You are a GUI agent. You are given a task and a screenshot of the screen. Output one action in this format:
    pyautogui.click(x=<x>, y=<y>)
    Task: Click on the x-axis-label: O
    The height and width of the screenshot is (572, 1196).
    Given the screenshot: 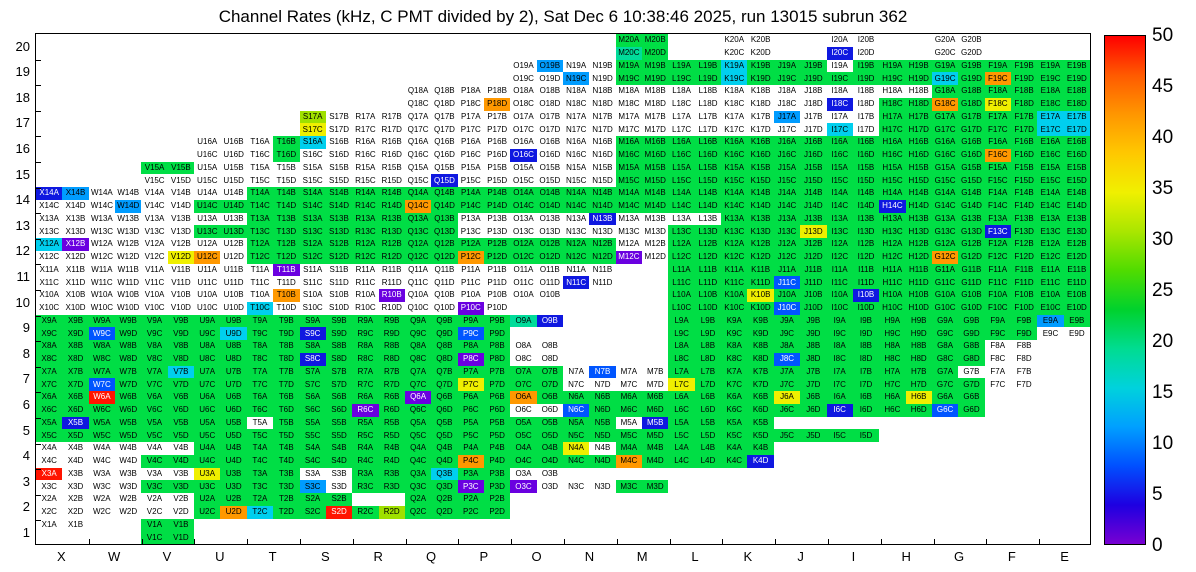 What is the action you would take?
    pyautogui.click(x=536, y=556)
    